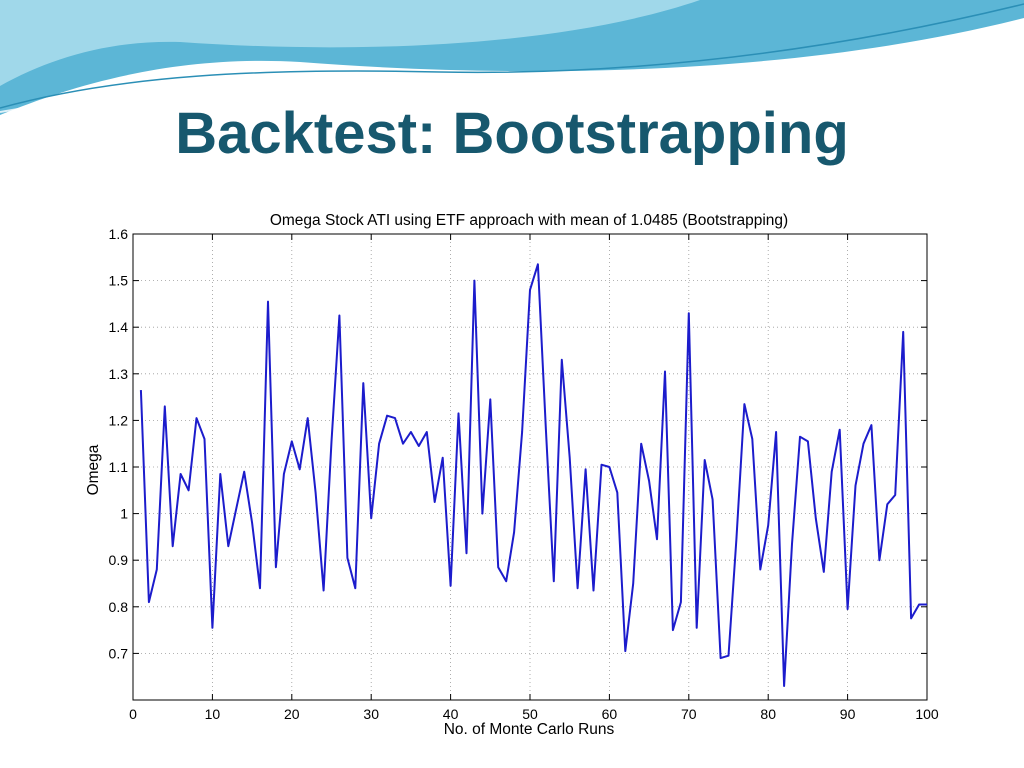  Describe the element at coordinates (689, 714) in the screenshot. I see `x-tick-label: 70` at that location.